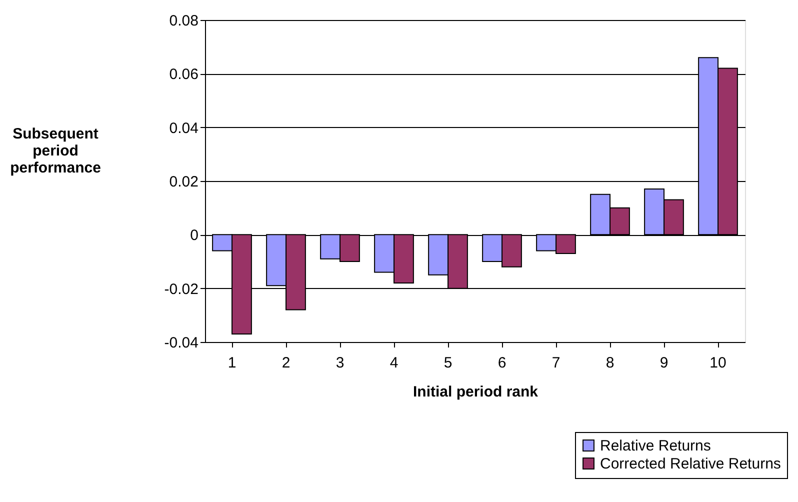 This screenshot has width=798, height=502. Describe the element at coordinates (502, 363) in the screenshot. I see `x-tick-label: 6` at that location.